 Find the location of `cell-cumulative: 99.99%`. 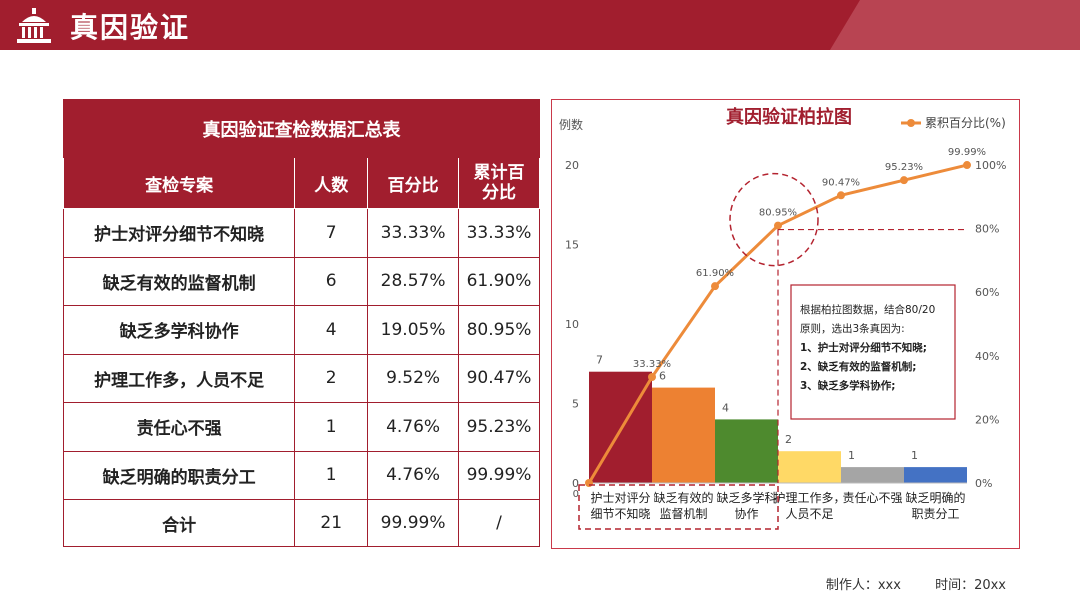

cell-cumulative: 99.99% is located at coordinates (499, 475).